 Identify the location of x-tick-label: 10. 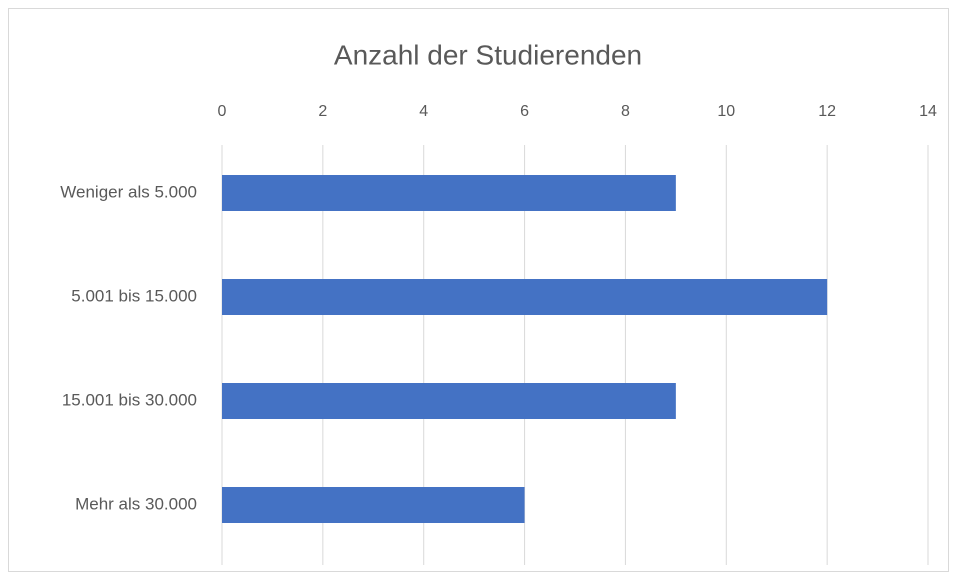
(726, 111).